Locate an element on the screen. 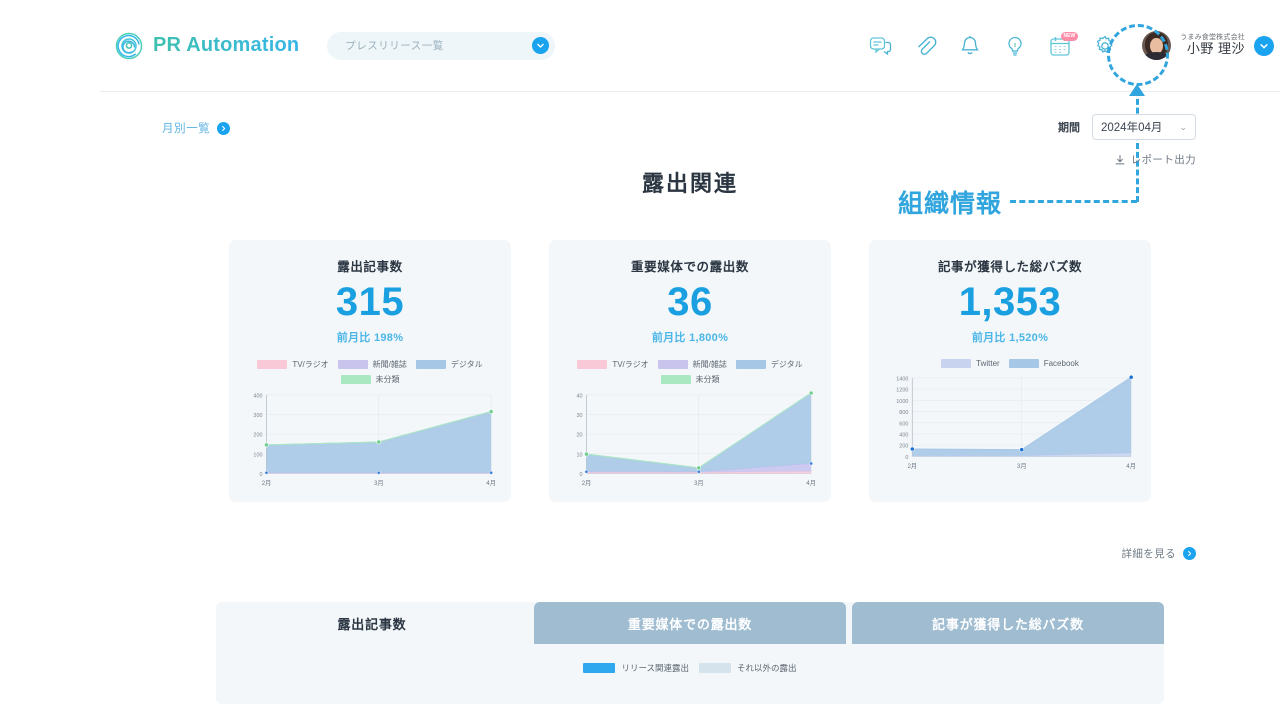  detail-link: 詳細を見る is located at coordinates (1159, 553).